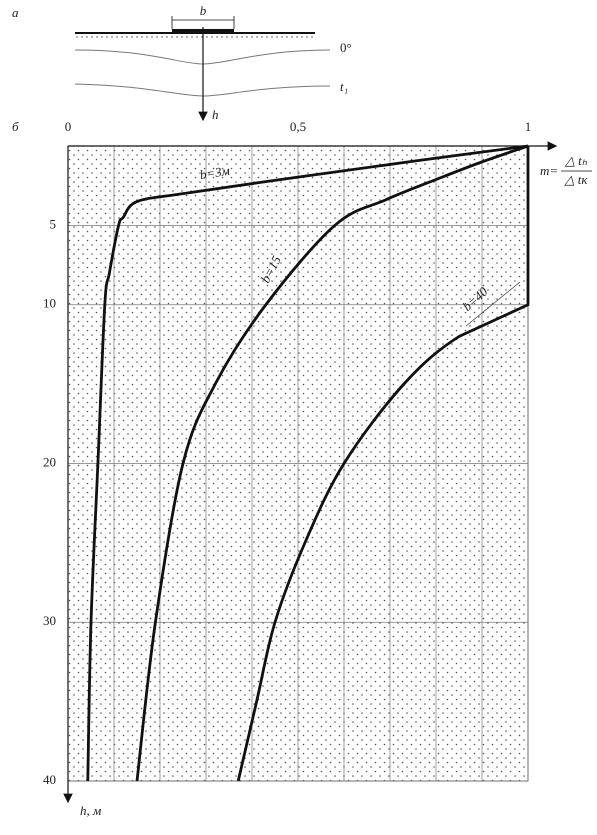 This screenshot has width=597, height=835. Describe the element at coordinates (49, 779) in the screenshot. I see `y-tick-label: 40` at that location.